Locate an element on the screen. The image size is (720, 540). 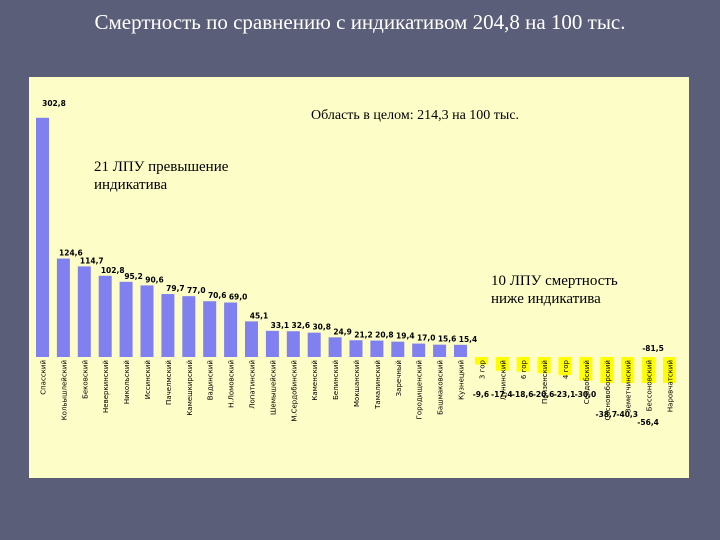
bar-value-label-30: -56,4 is located at coordinates (648, 422).